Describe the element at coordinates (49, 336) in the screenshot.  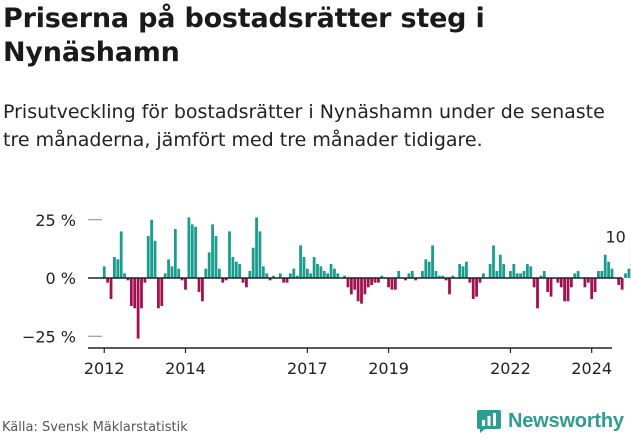
I see `y-tick-label-2: −25 %` at that location.